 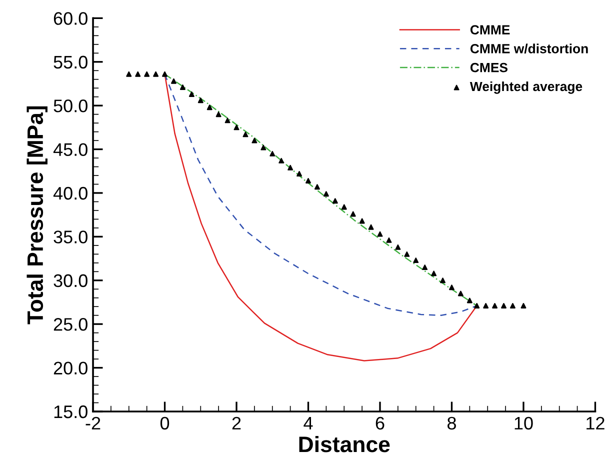 What do you see at coordinates (236, 423) in the screenshot?
I see `x-tick-label: 2` at bounding box center [236, 423].